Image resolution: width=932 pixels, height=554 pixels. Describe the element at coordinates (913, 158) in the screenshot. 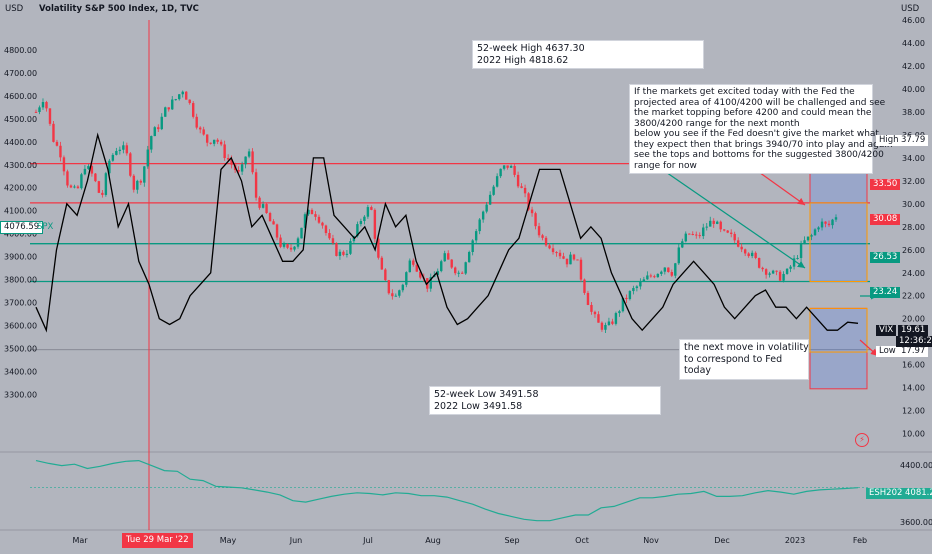

I see `right-tick-label: 34.00` at that location.